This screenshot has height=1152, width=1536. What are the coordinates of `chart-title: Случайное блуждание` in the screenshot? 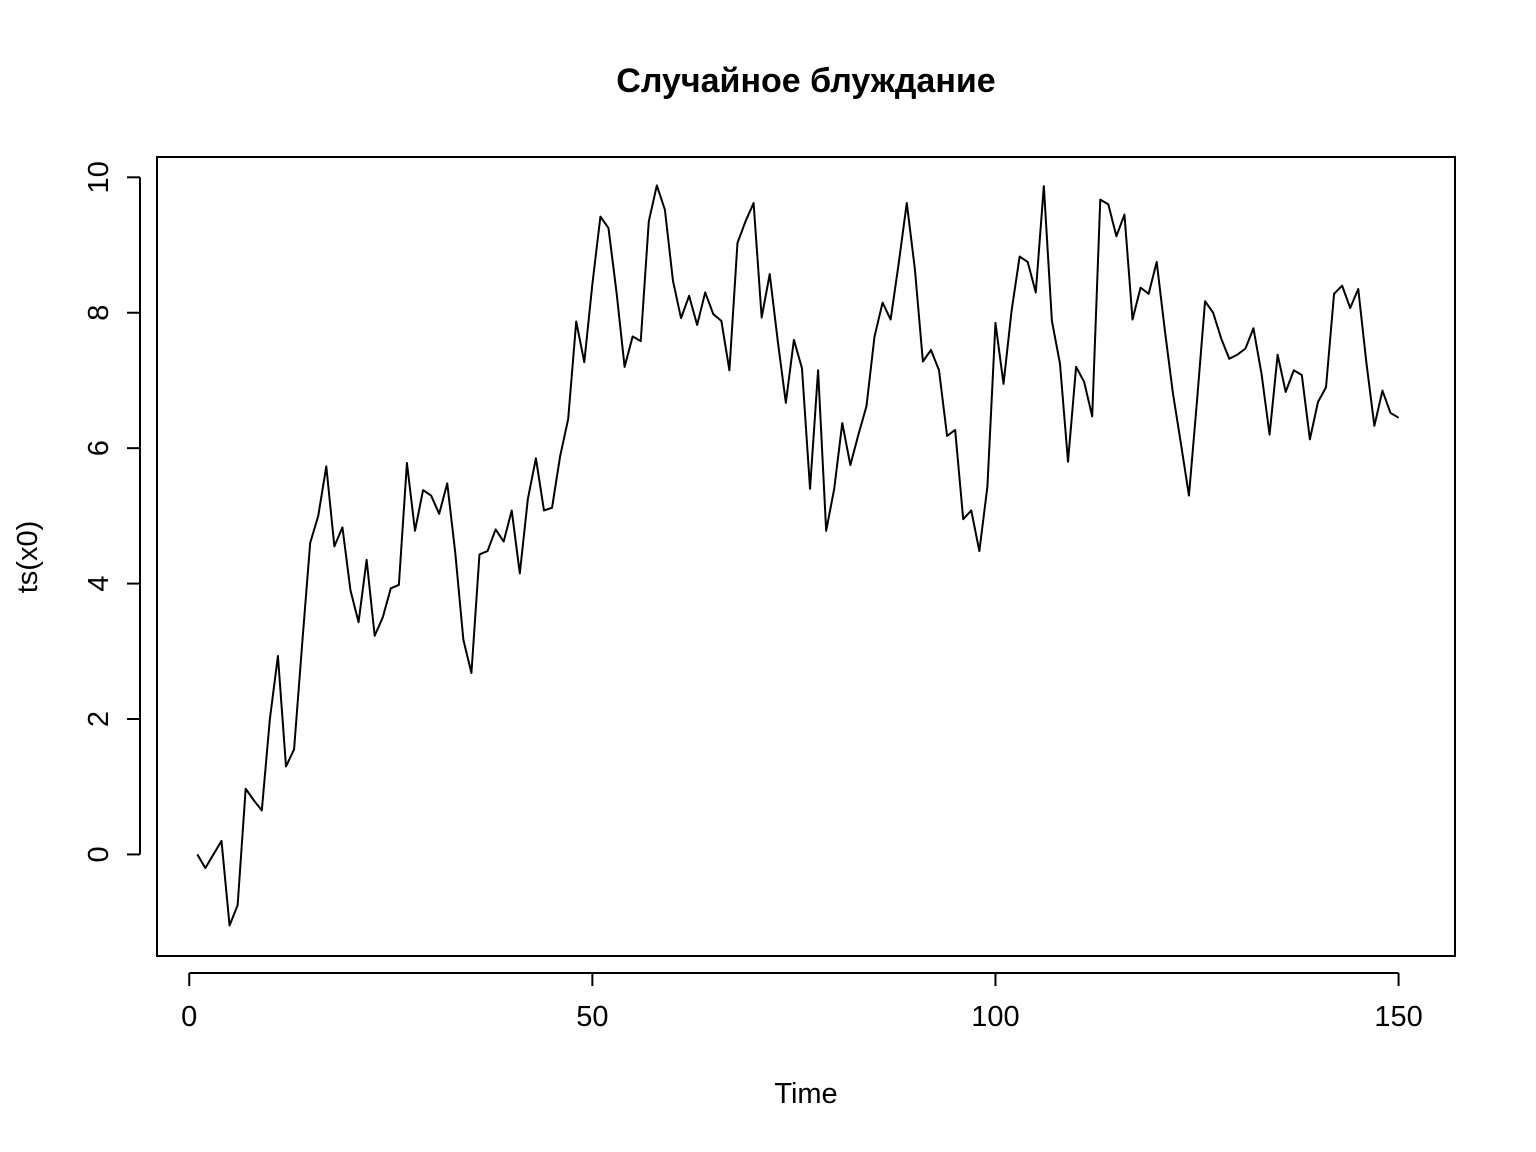 It's located at (805, 81).